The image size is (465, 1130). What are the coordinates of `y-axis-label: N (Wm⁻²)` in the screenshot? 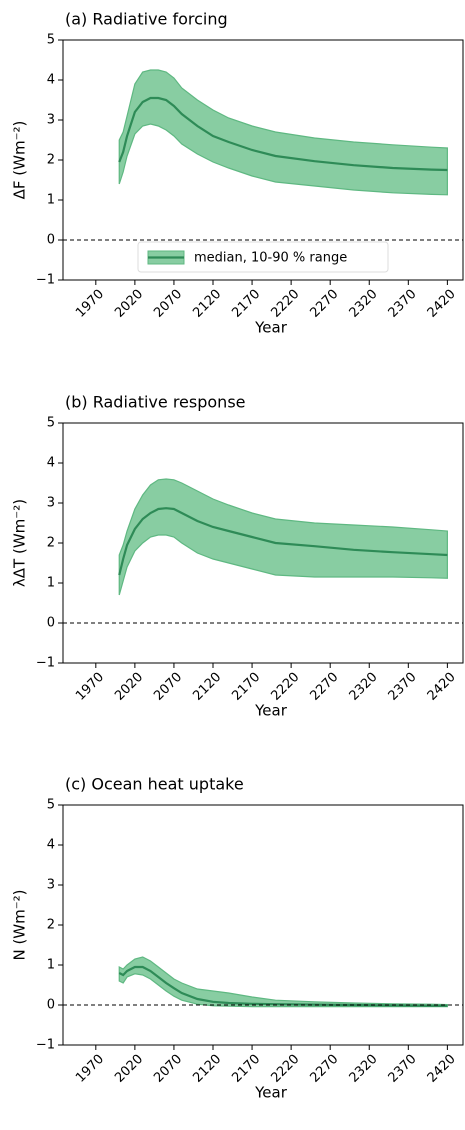 It's located at (20, 924).